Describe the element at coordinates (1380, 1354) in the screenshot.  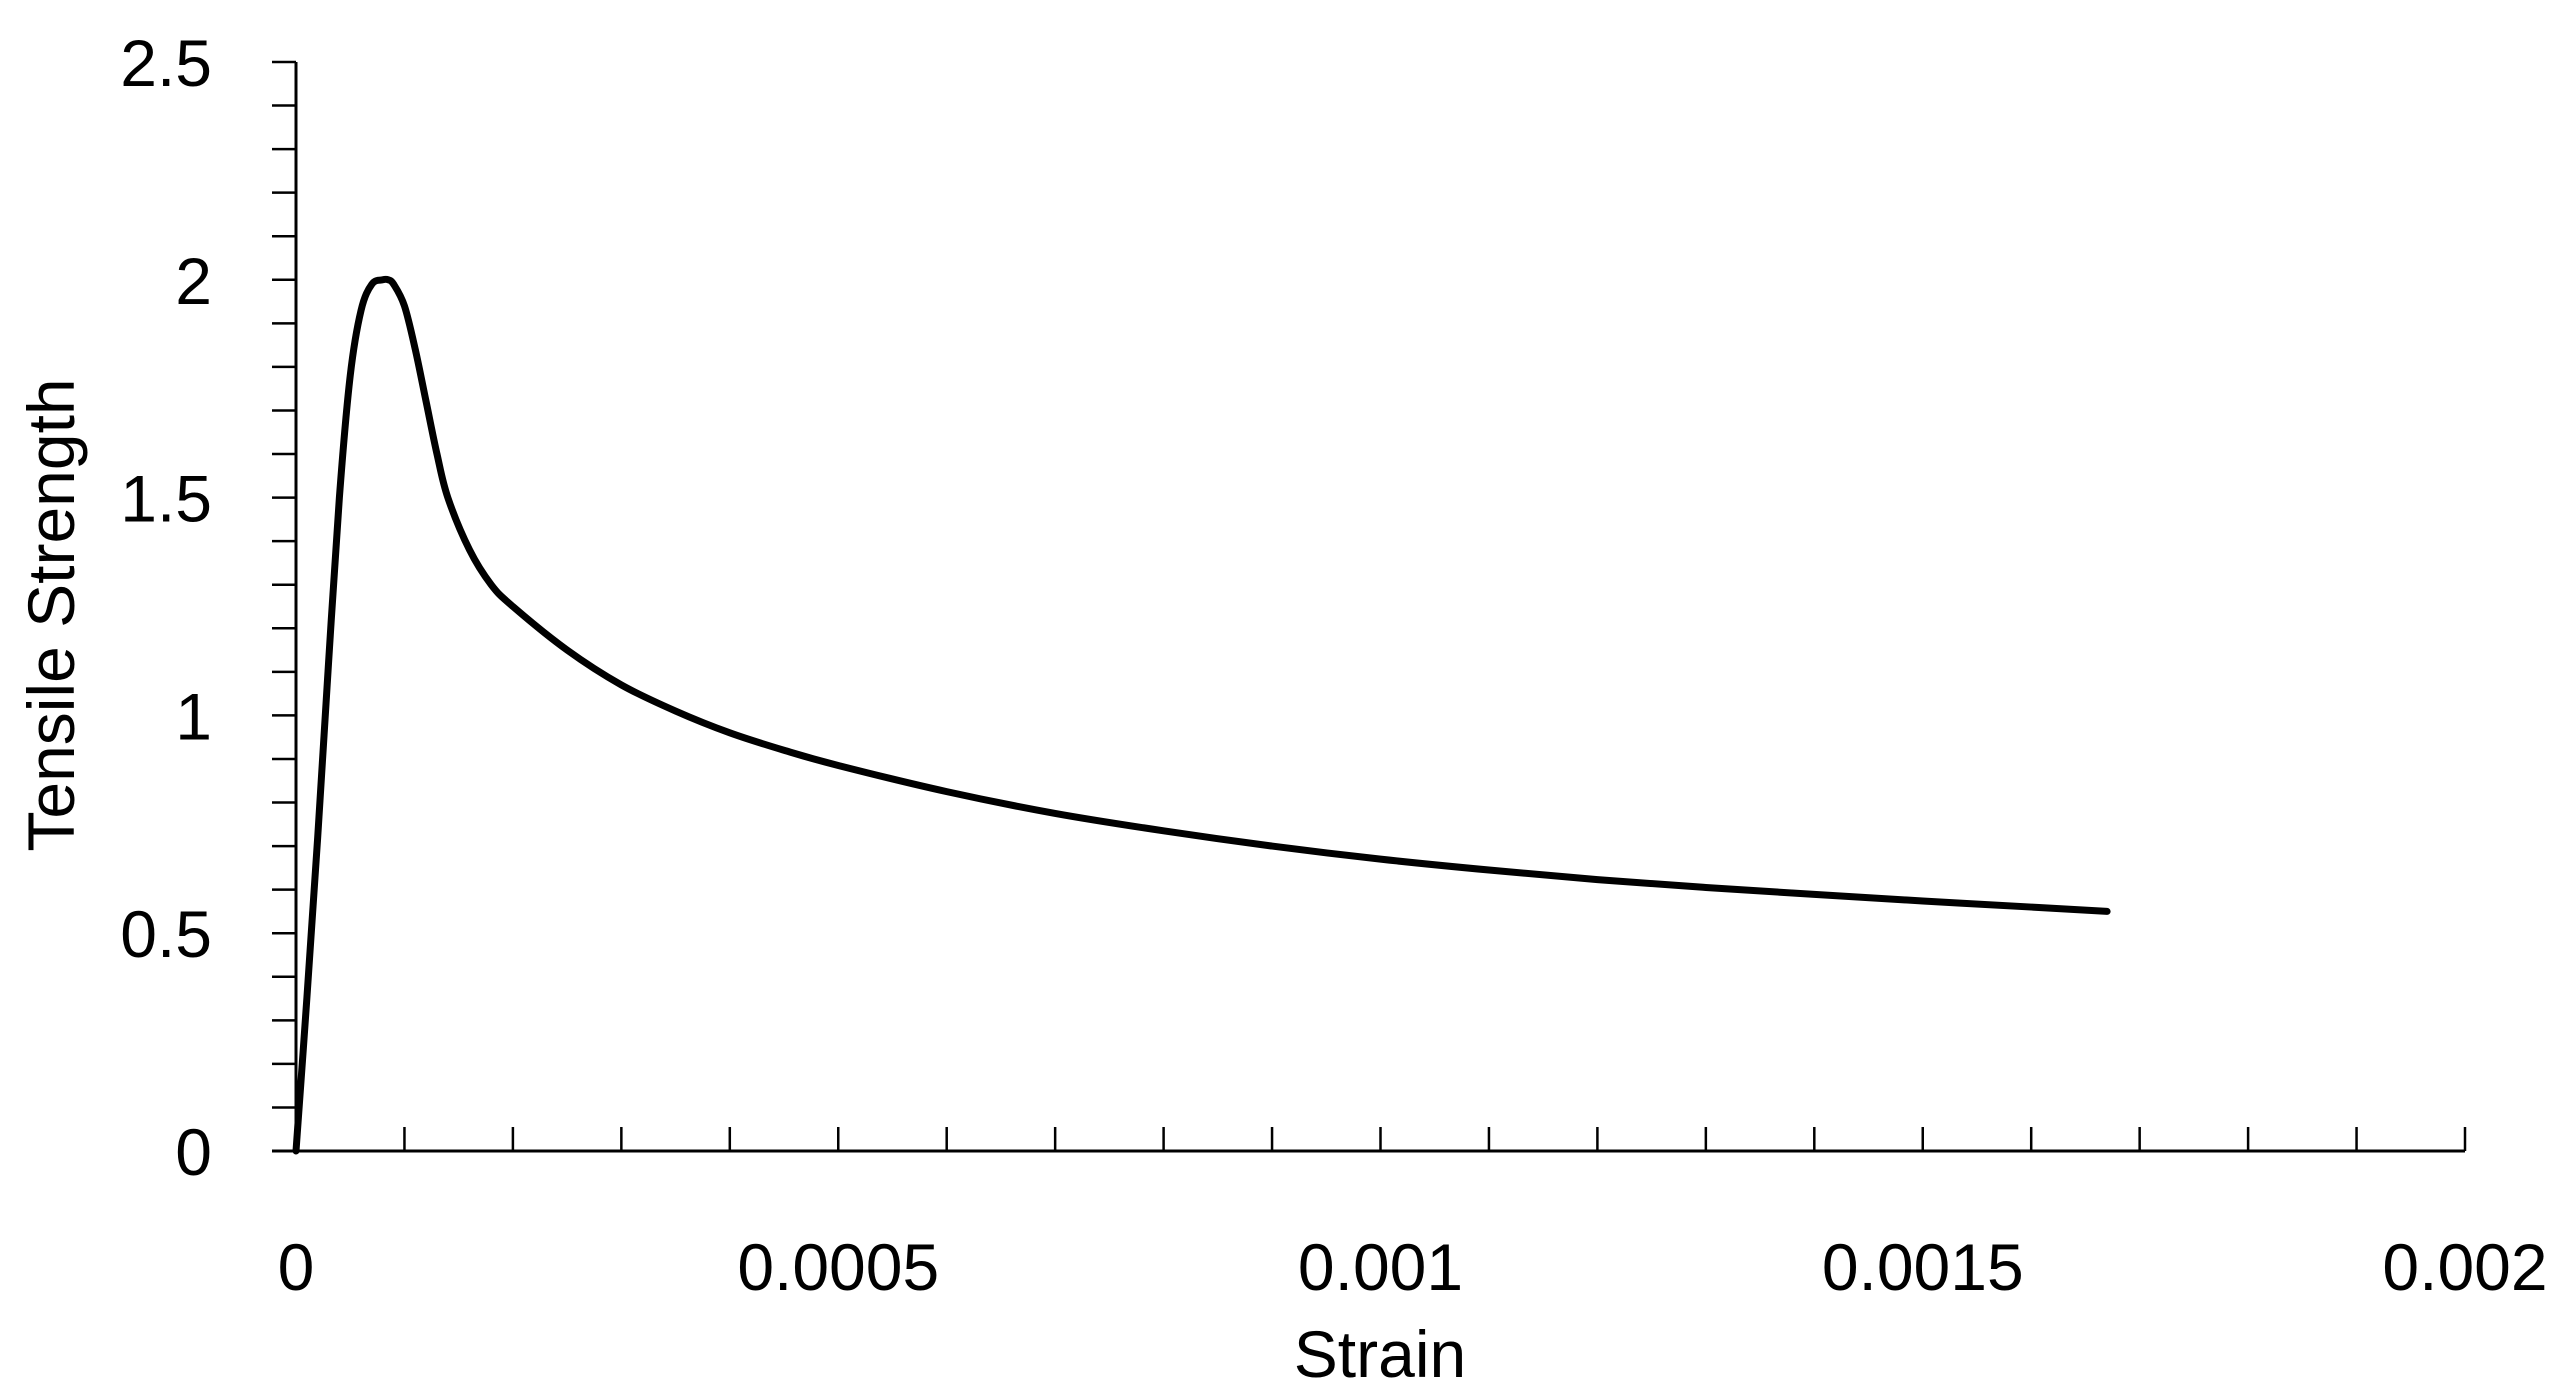
I see `x-axis-title: Strain` at that location.